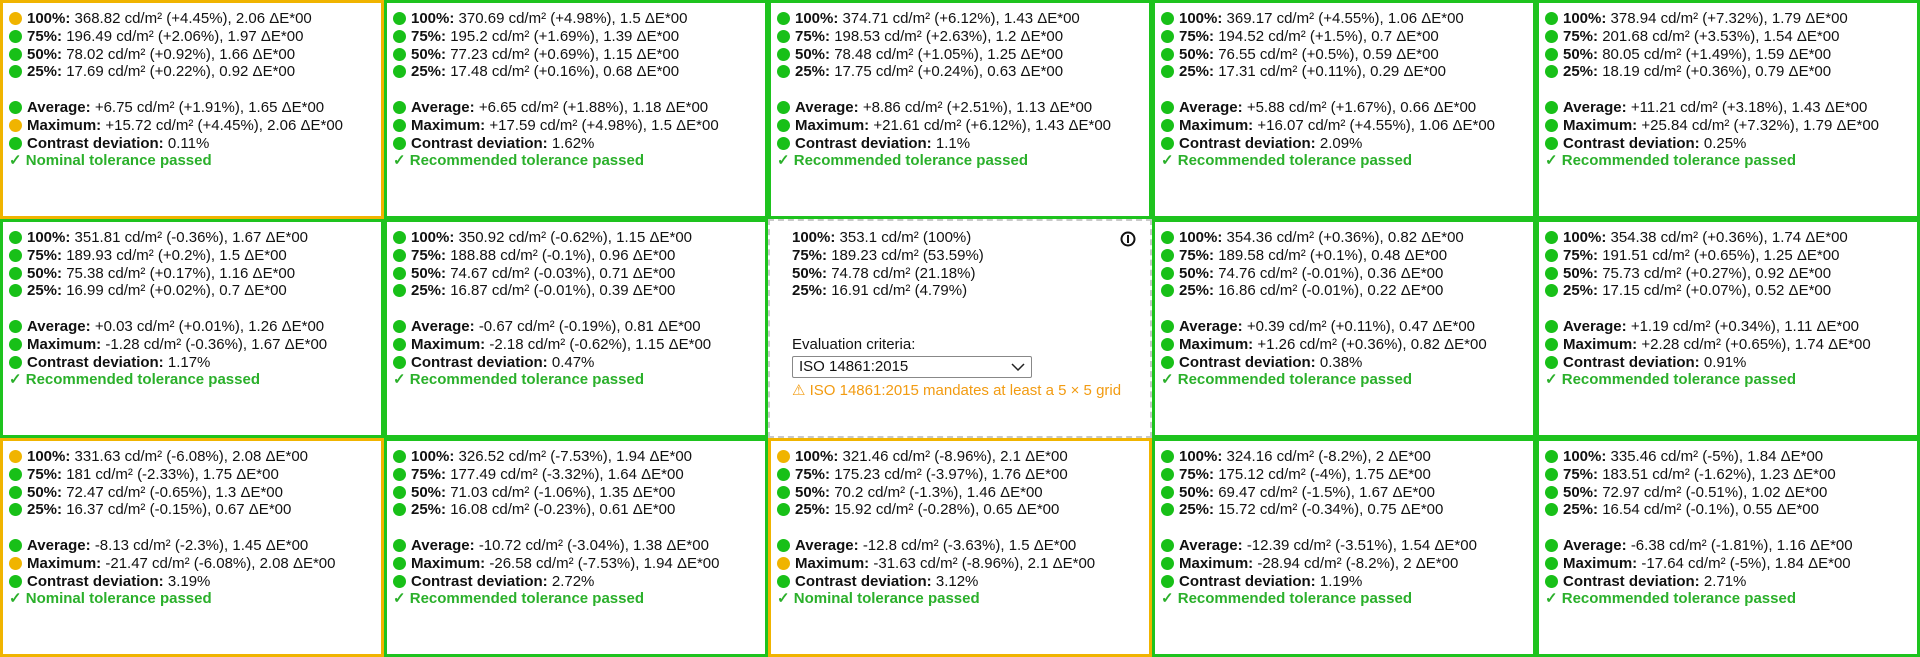  What do you see at coordinates (1728, 274) in the screenshot?
I see `measurement-line: 50%: 75.73 cd/m² (+0.27%), 0.92 ΔE*00` at bounding box center [1728, 274].